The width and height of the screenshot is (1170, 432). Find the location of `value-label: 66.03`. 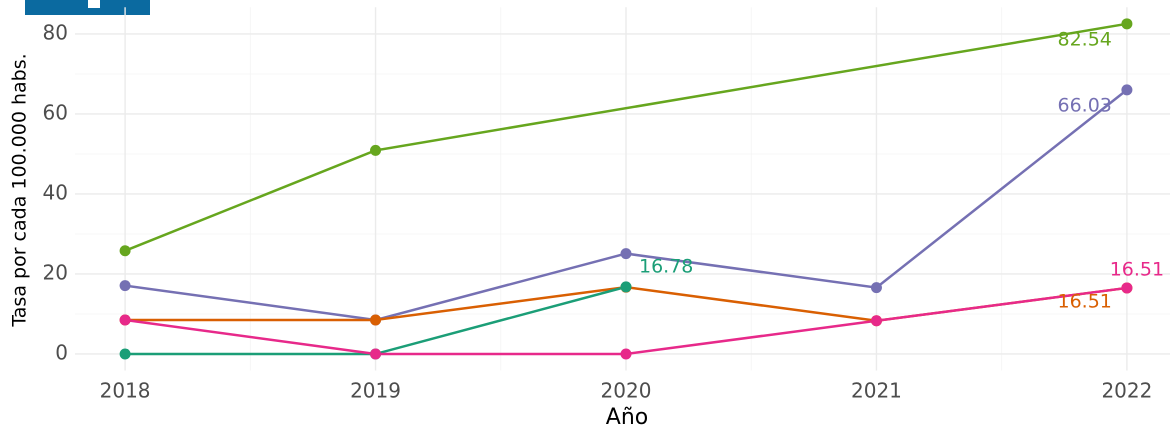

value-label: 66.03 is located at coordinates (1085, 105).